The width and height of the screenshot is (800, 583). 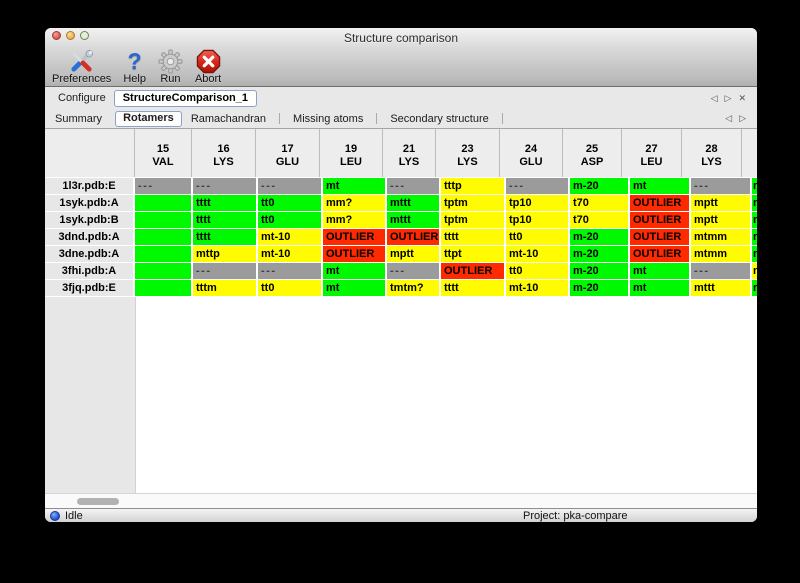 What do you see at coordinates (401, 38) in the screenshot?
I see `titlebar: Structure comparison` at bounding box center [401, 38].